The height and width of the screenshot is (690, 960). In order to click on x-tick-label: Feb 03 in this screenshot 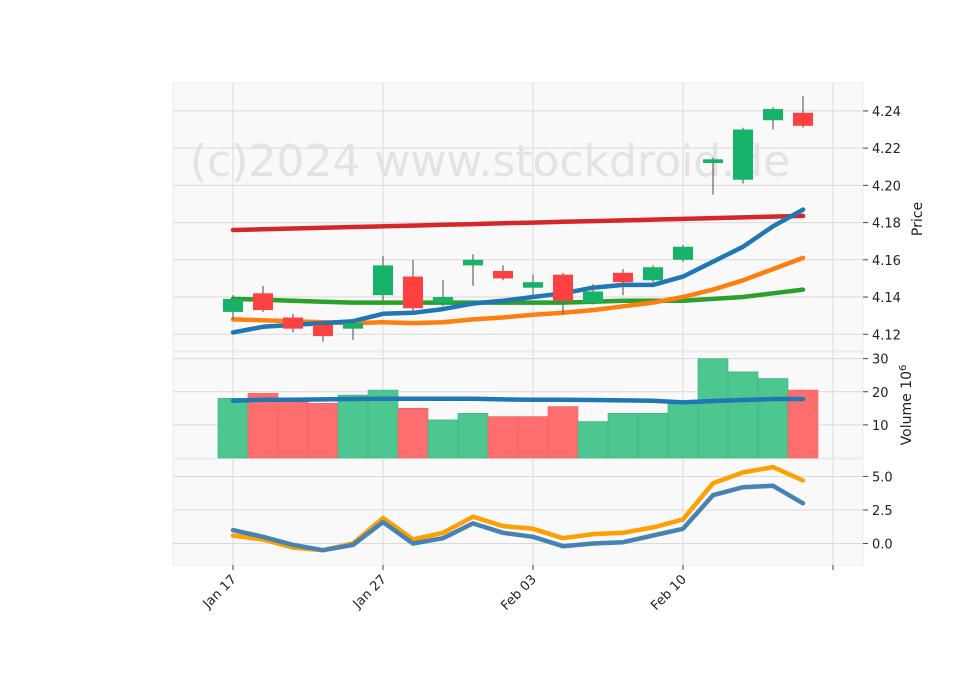, I will do `click(519, 593)`.